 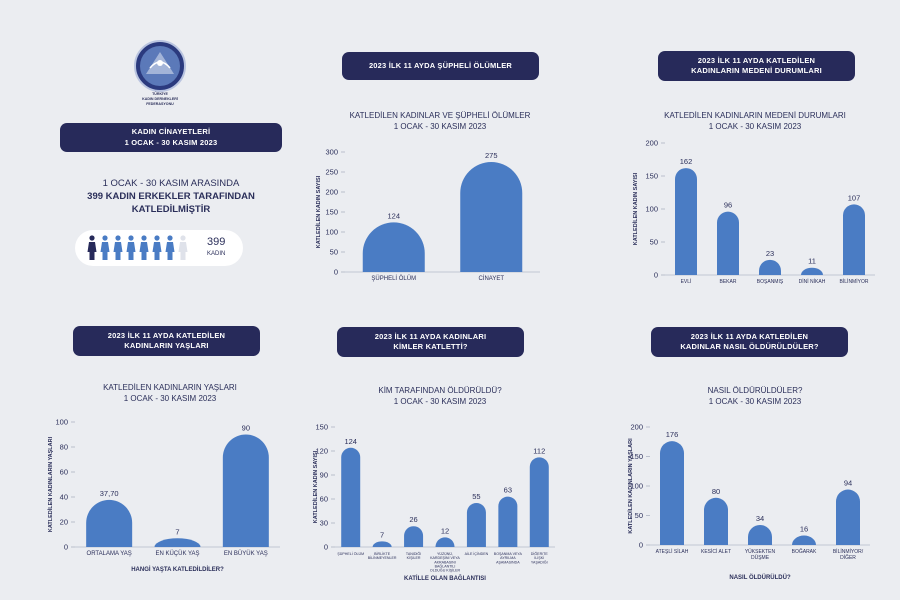 What do you see at coordinates (331, 152) in the screenshot?
I see `y-tick-label: 300` at bounding box center [331, 152].